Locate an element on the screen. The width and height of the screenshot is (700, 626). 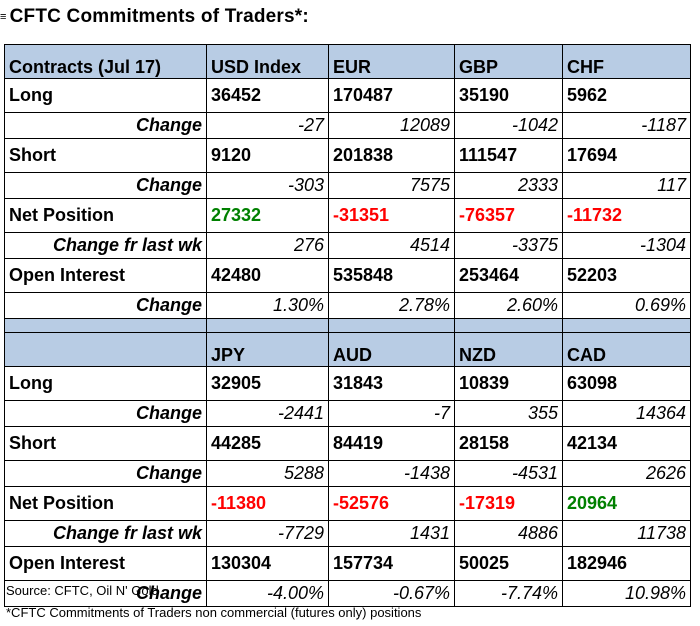
cell-value: 0.69% is located at coordinates (626, 305).